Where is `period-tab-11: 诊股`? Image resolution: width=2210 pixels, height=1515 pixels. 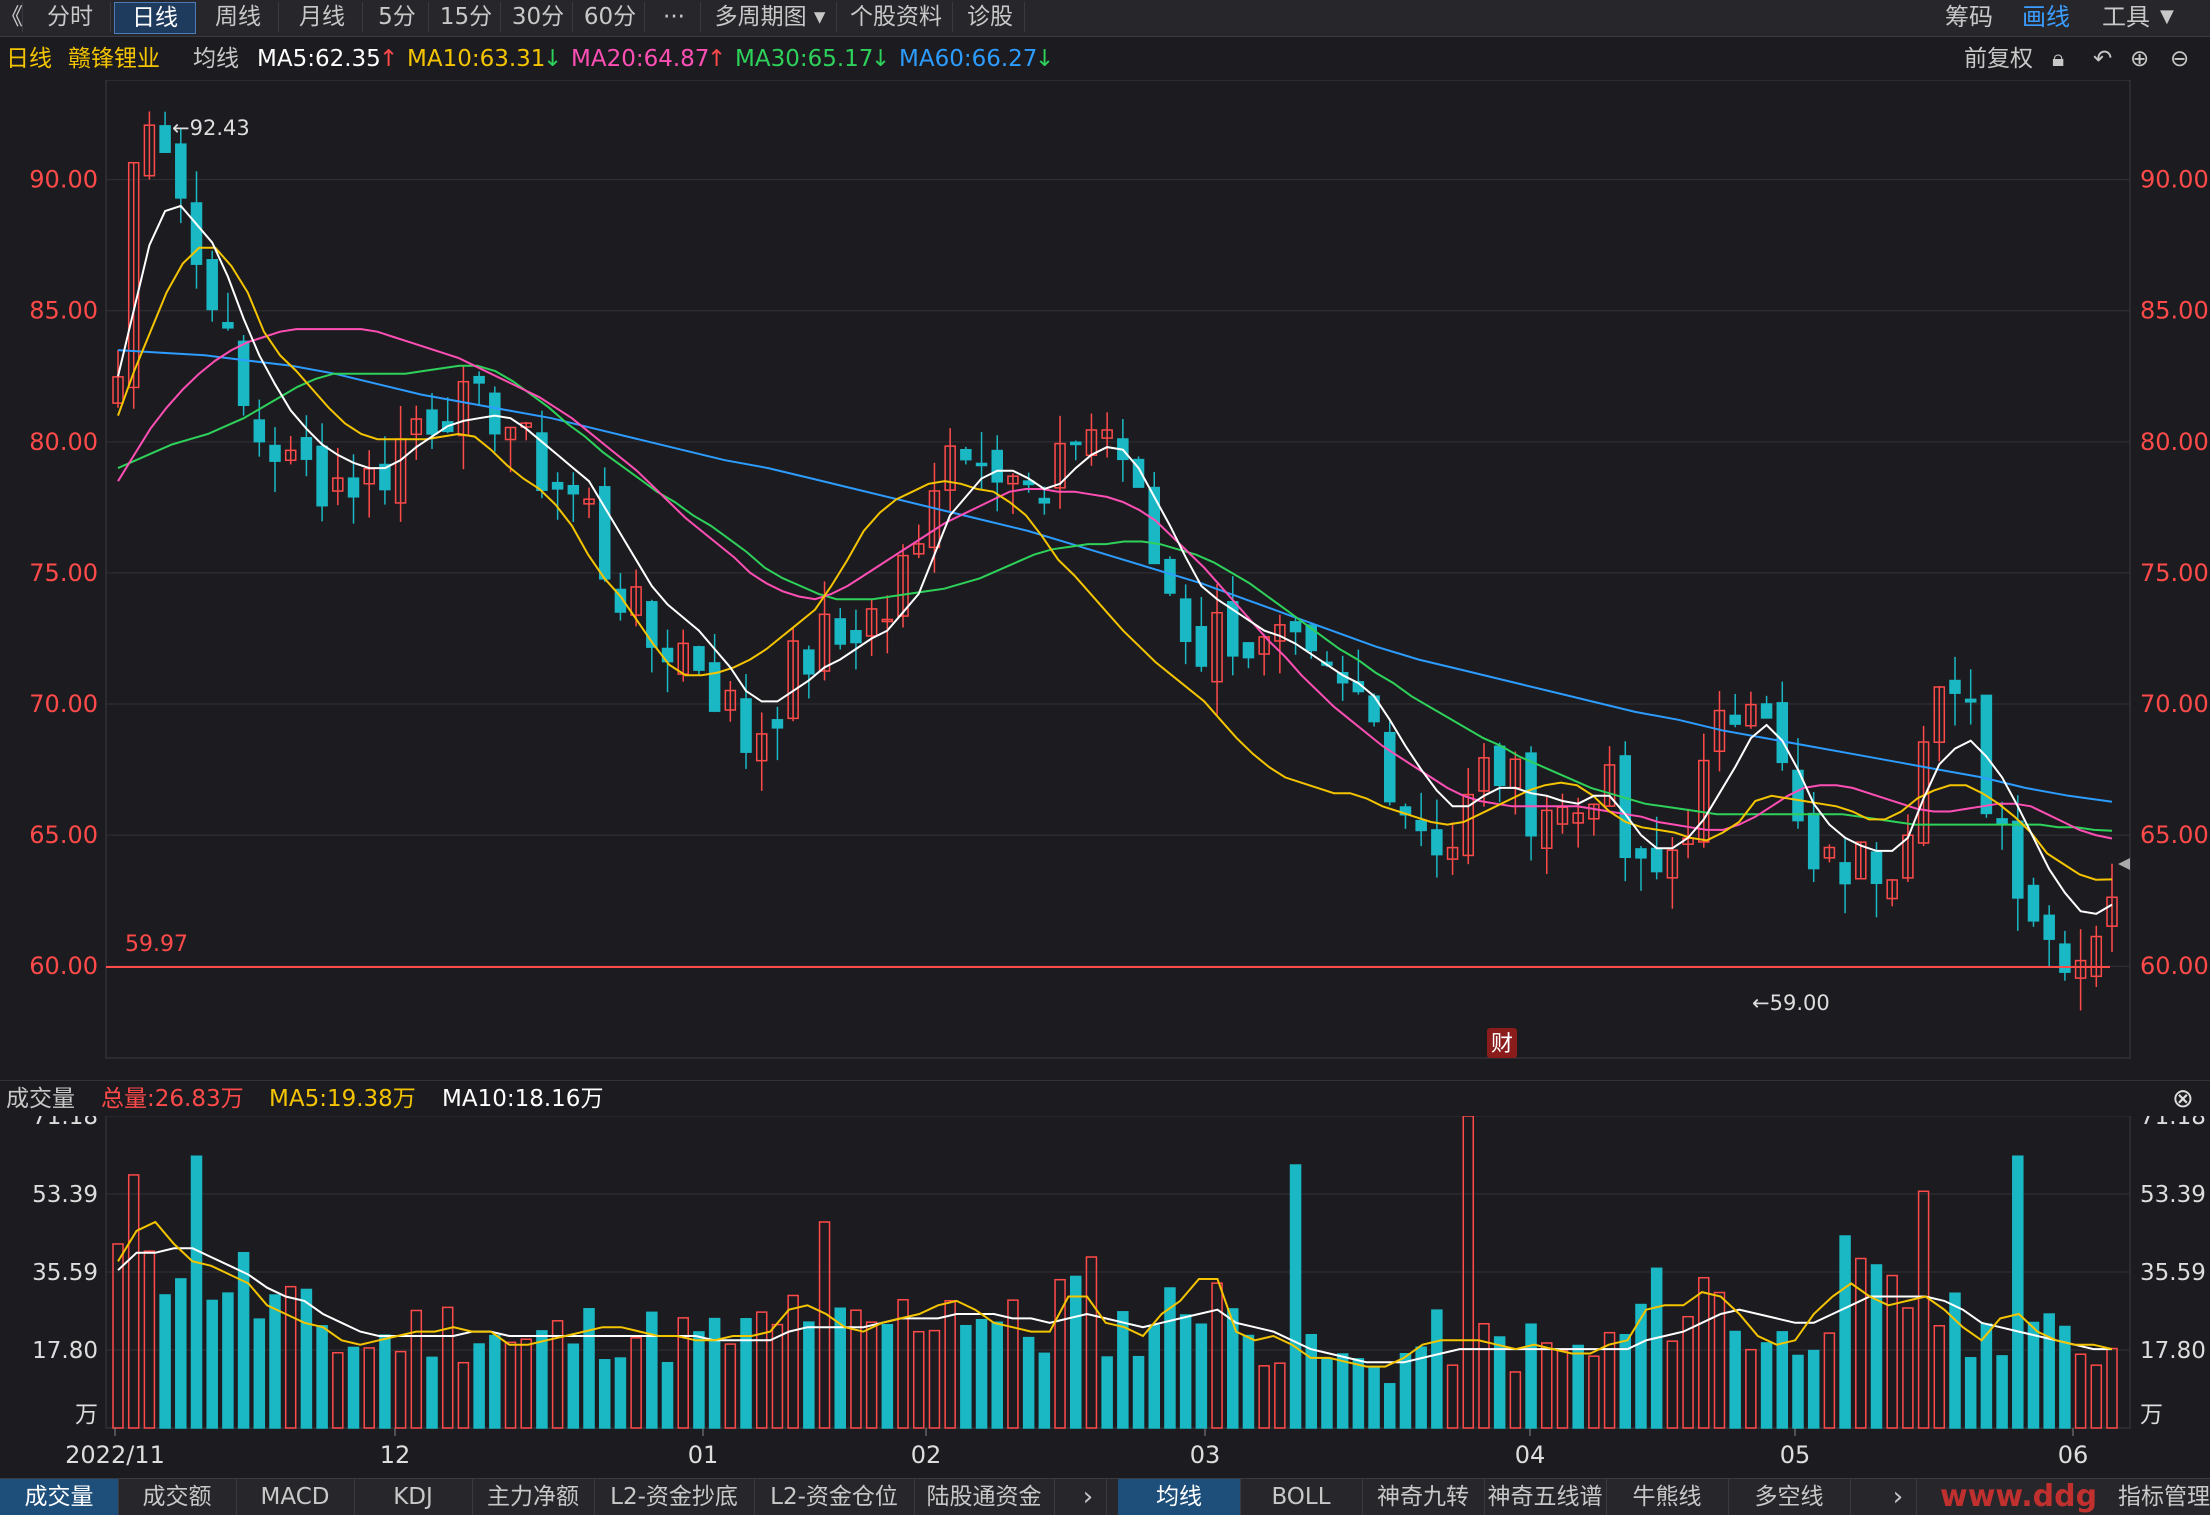
period-tab-11: 诊股 is located at coordinates (990, 17).